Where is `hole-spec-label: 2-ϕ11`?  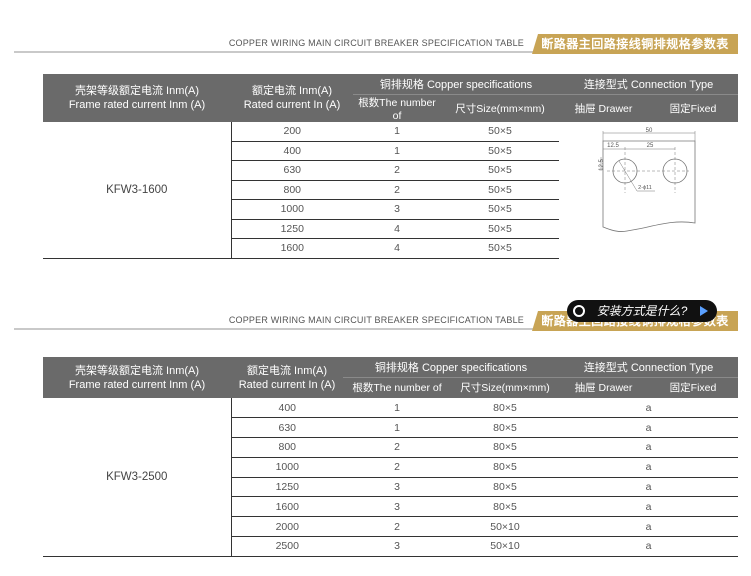 hole-spec-label: 2-ϕ11 is located at coordinates (645, 188).